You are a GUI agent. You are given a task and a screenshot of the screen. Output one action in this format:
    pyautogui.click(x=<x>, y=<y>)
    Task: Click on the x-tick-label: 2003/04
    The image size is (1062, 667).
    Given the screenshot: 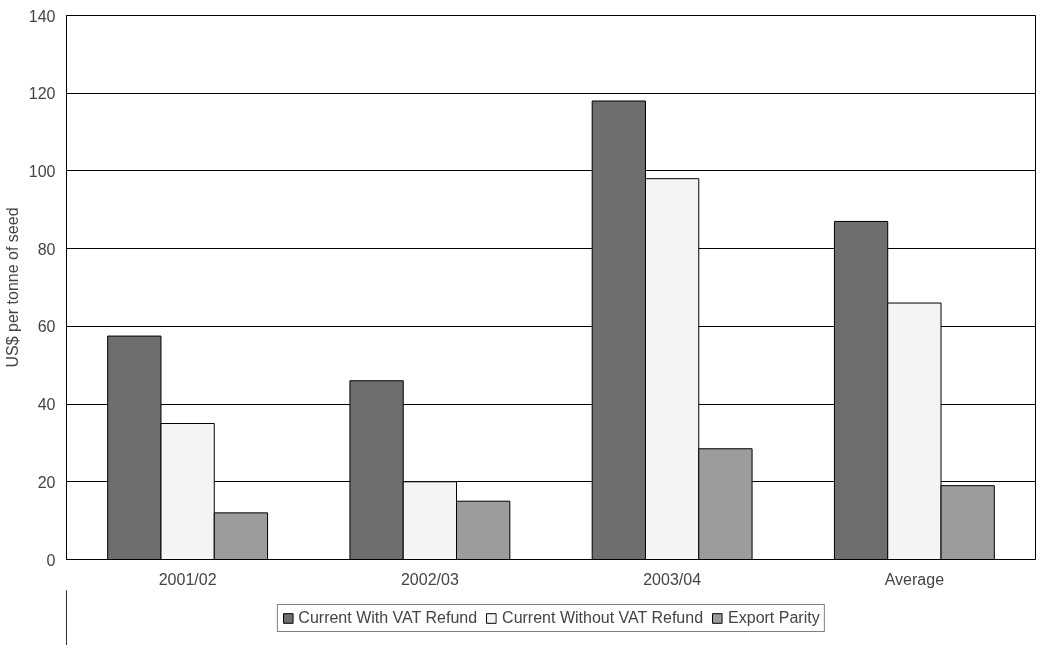 What is the action you would take?
    pyautogui.click(x=672, y=579)
    